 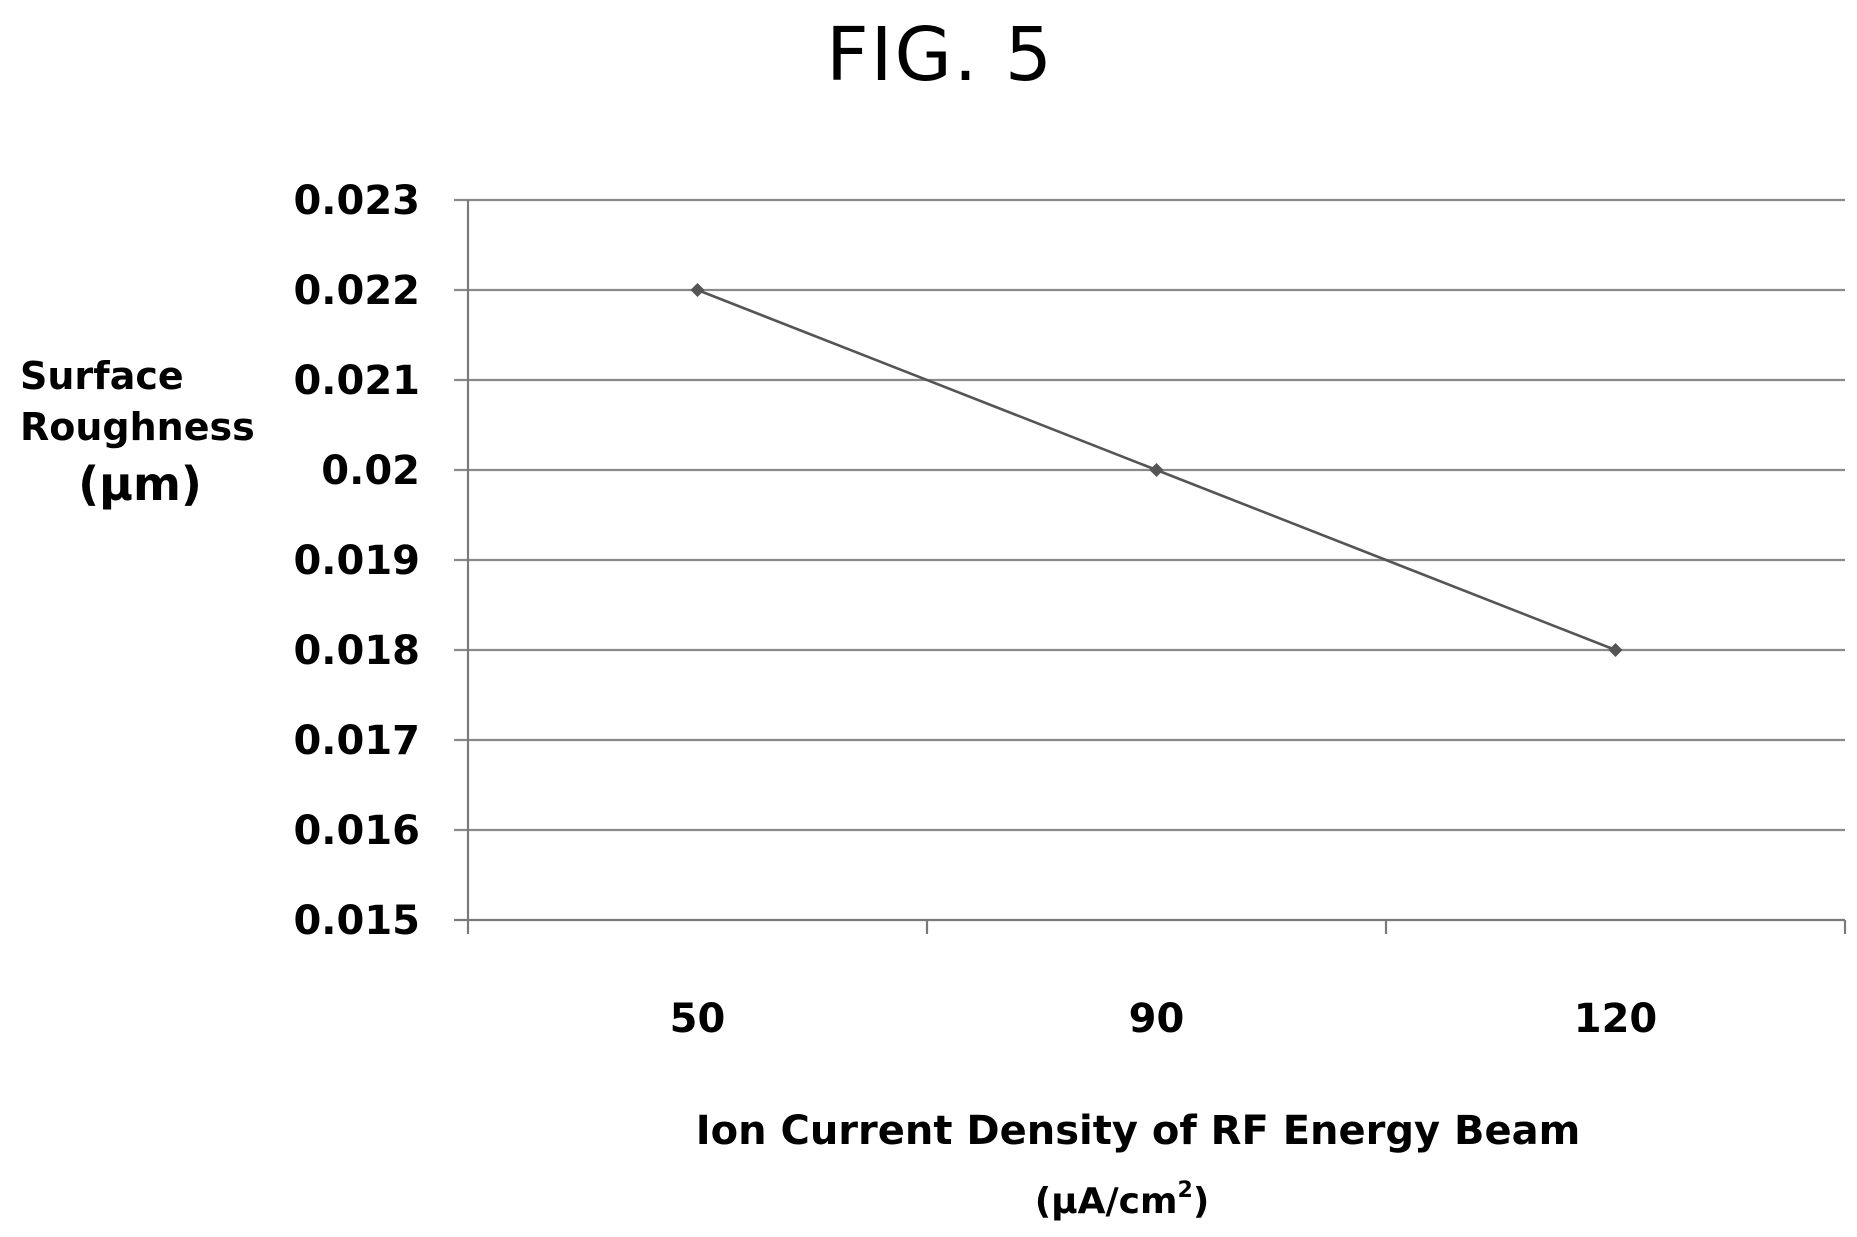 What do you see at coordinates (356, 291) in the screenshot?
I see `y-tick-label: 0.022` at bounding box center [356, 291].